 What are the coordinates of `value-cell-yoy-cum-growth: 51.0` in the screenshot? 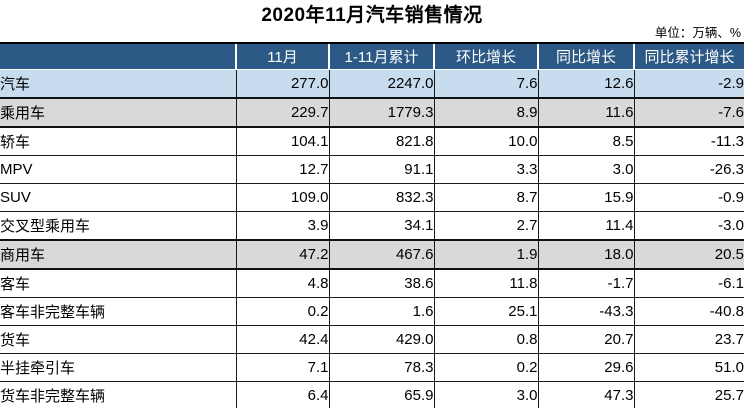 It's located at (688, 367).